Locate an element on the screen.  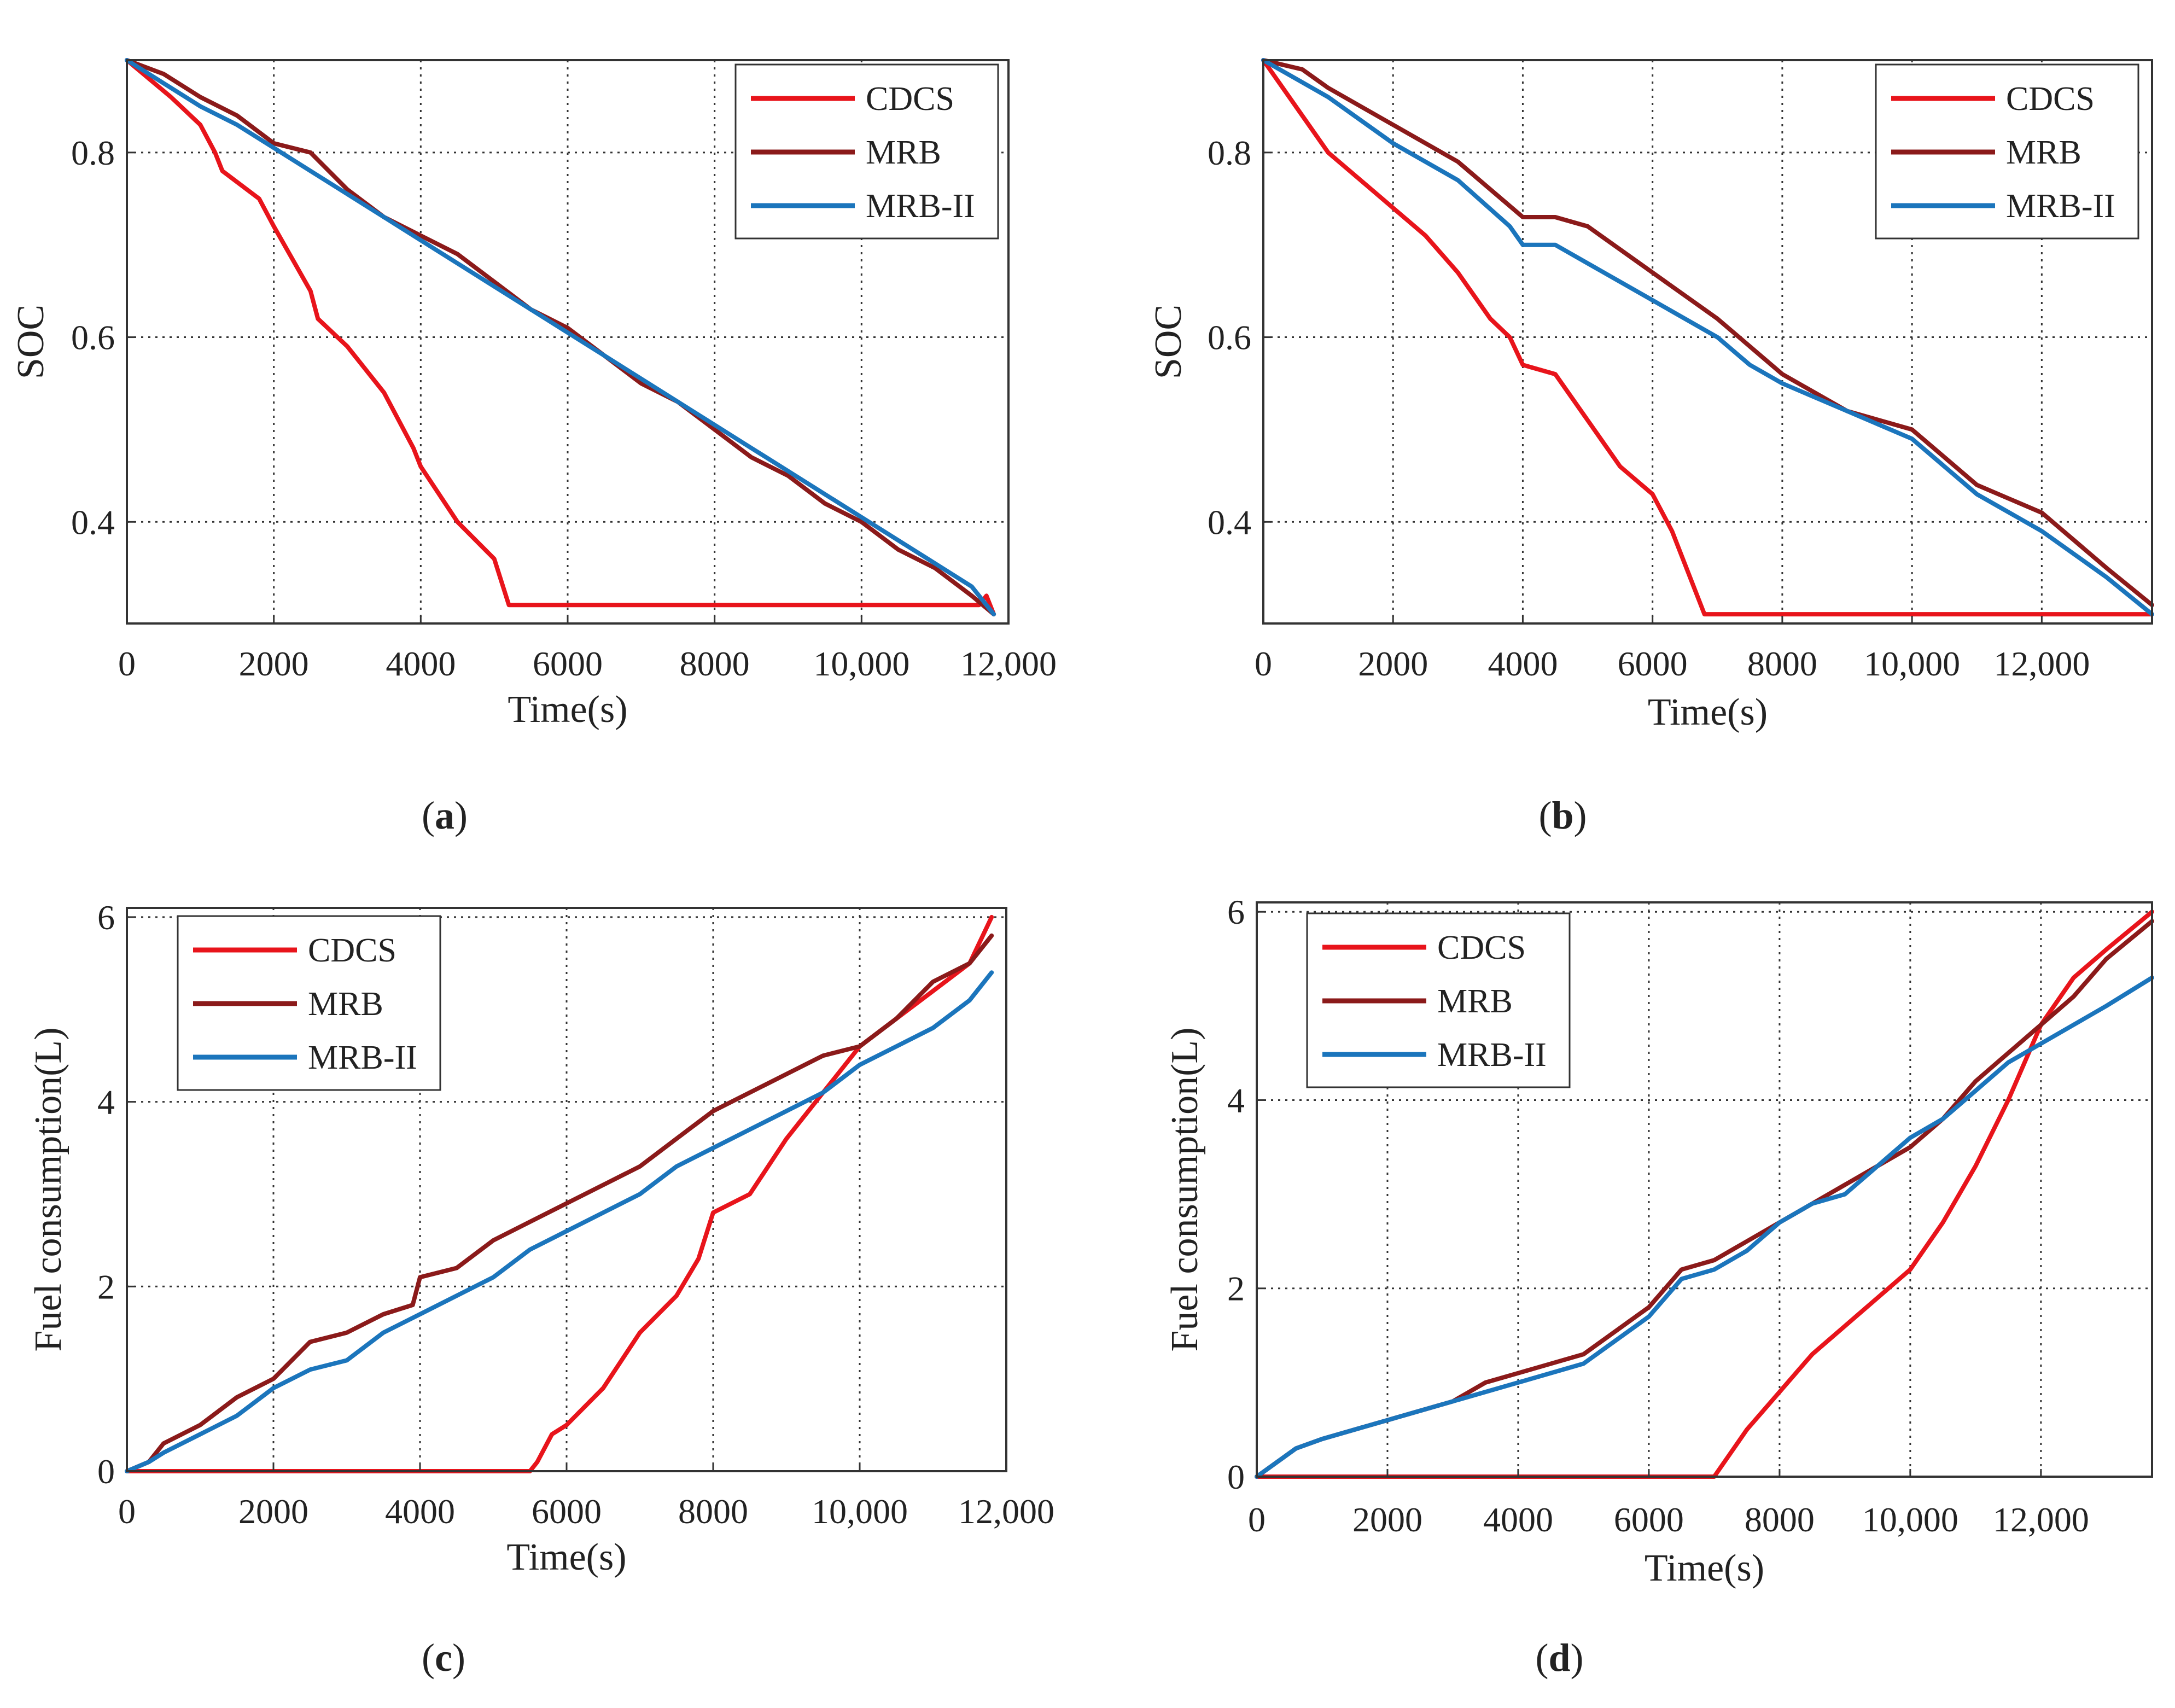
legend-box is located at coordinates (866, 151).